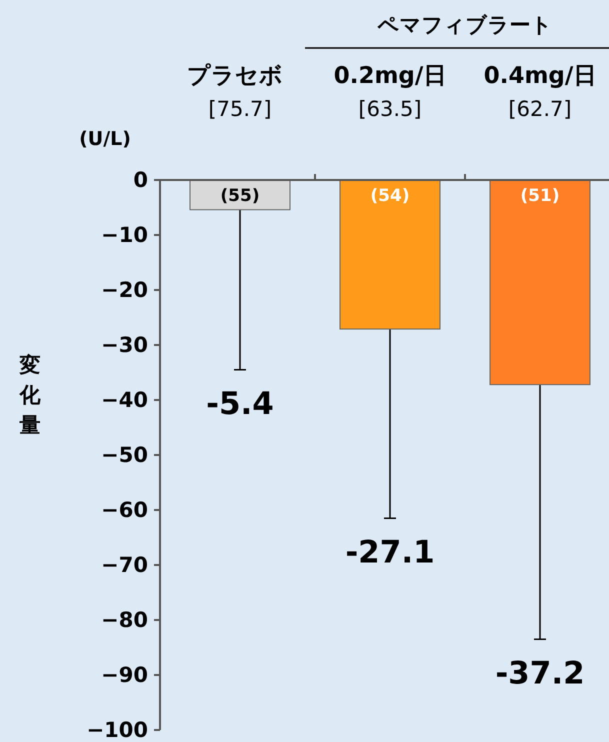 The width and height of the screenshot is (609, 742). What do you see at coordinates (540, 76) in the screenshot?
I see `x-tick-label: 0.4mg/日` at bounding box center [540, 76].